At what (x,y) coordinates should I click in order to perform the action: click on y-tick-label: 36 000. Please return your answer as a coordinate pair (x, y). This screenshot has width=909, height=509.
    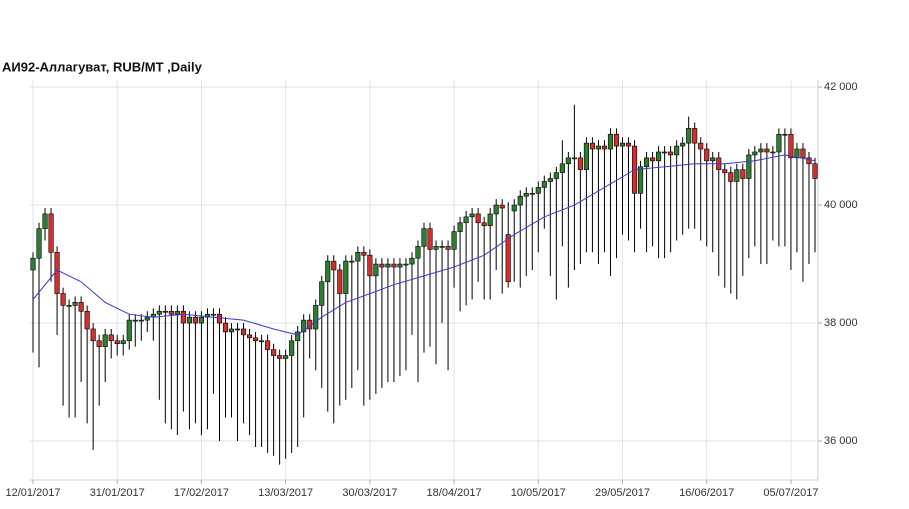
    Looking at the image, I should click on (841, 441).